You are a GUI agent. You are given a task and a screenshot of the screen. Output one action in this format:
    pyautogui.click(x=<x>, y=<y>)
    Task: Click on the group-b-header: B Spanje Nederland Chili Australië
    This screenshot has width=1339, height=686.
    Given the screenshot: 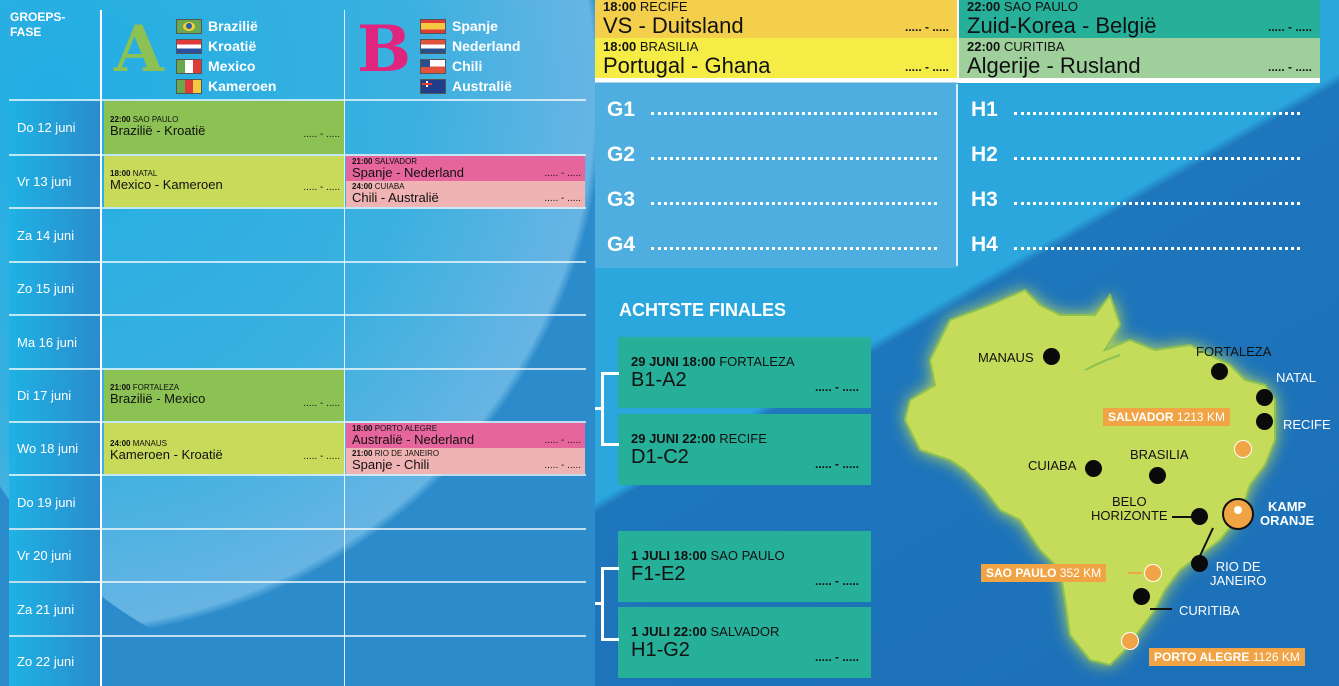 What is the action you would take?
    pyautogui.click(x=465, y=54)
    